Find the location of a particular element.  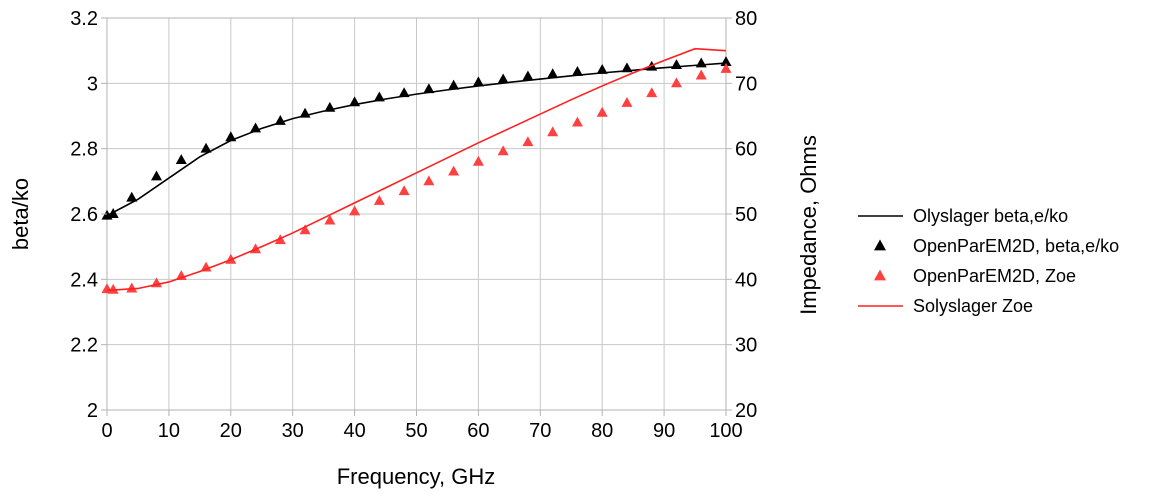

x-tick-label: 20 is located at coordinates (231, 431).